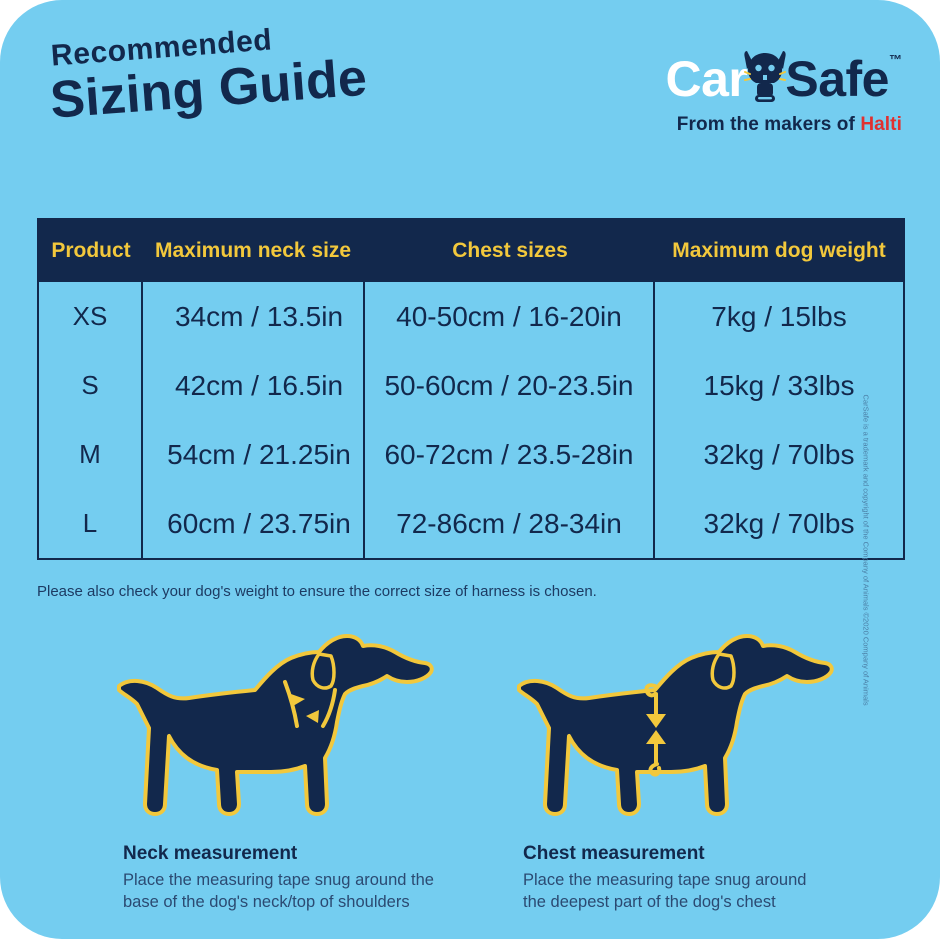  Describe the element at coordinates (254, 385) in the screenshot. I see `cell-neck: 42cm / 16.5in` at that location.